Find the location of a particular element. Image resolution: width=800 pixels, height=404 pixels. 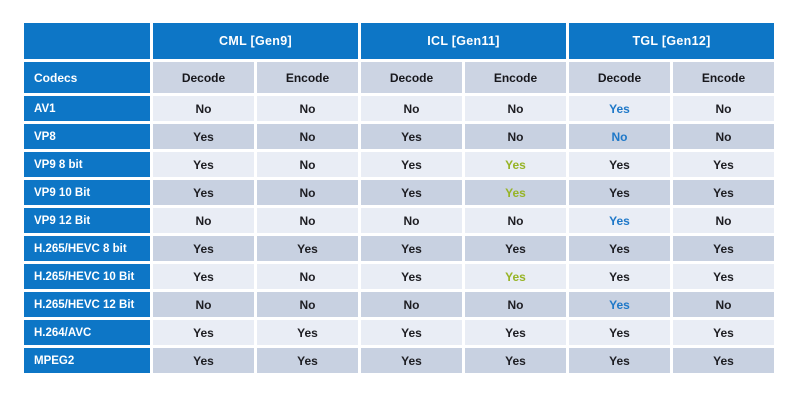

group-header-icl: ICL [Gen11] is located at coordinates (463, 41).